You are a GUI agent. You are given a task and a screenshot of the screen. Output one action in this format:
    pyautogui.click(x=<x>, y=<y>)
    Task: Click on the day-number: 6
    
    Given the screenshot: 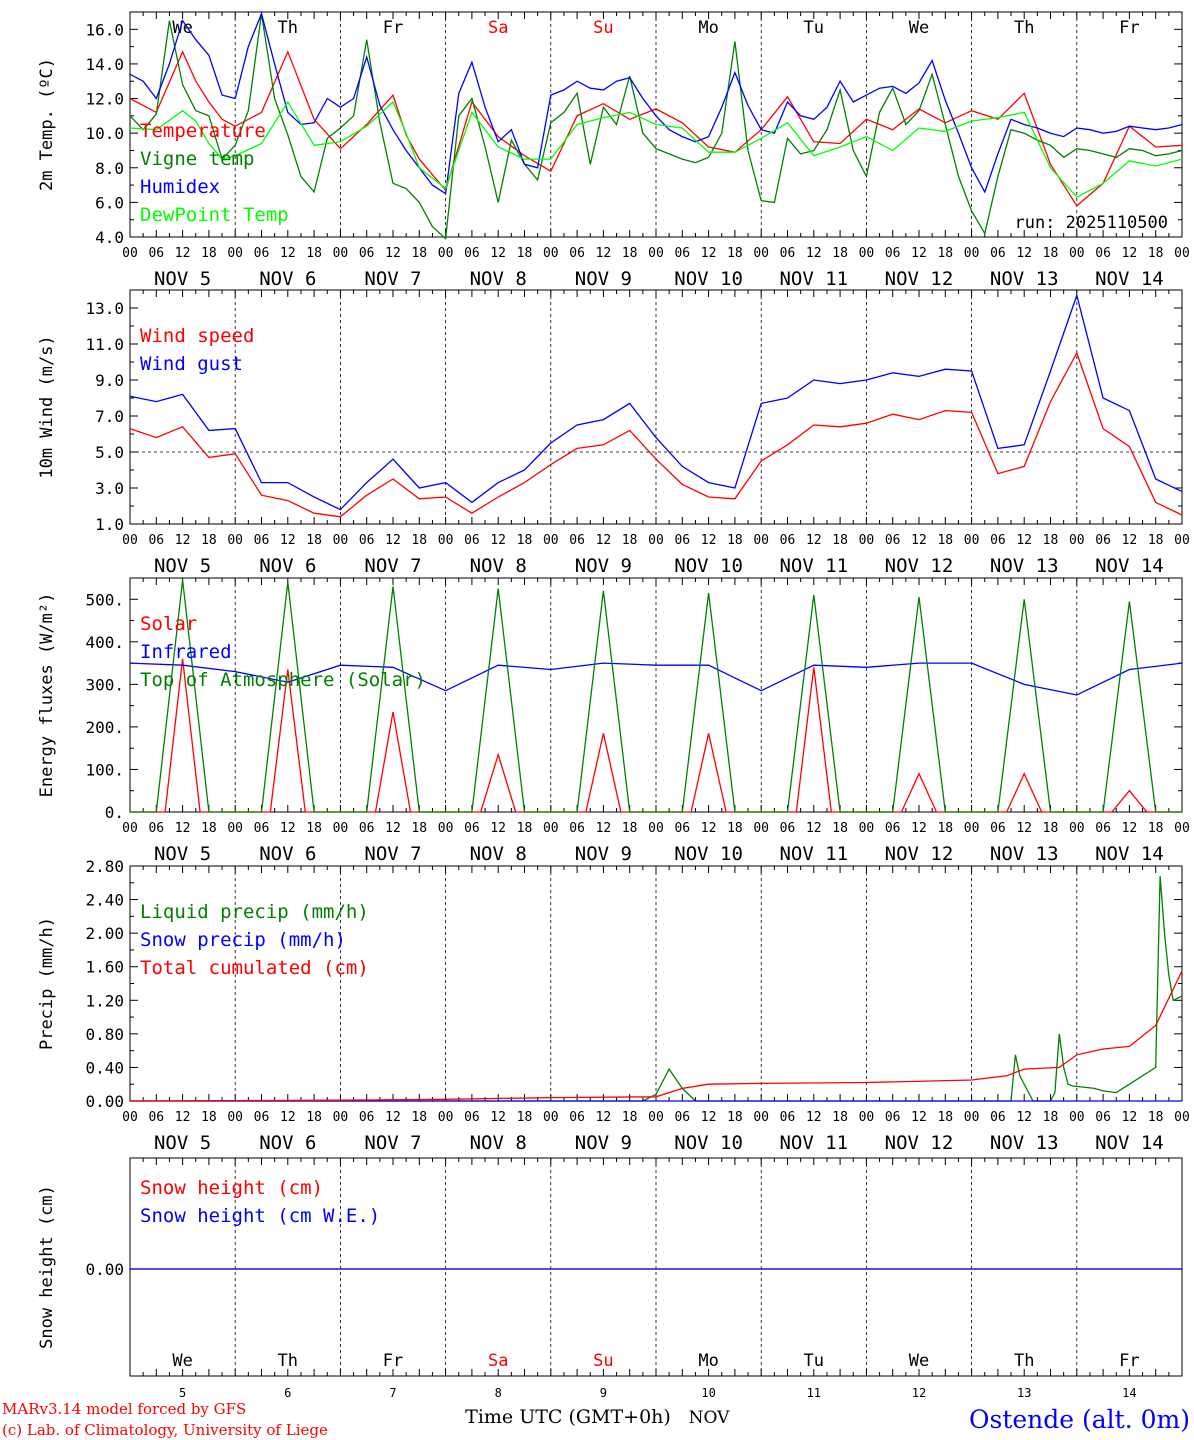 What is the action you would take?
    pyautogui.click(x=287, y=1393)
    